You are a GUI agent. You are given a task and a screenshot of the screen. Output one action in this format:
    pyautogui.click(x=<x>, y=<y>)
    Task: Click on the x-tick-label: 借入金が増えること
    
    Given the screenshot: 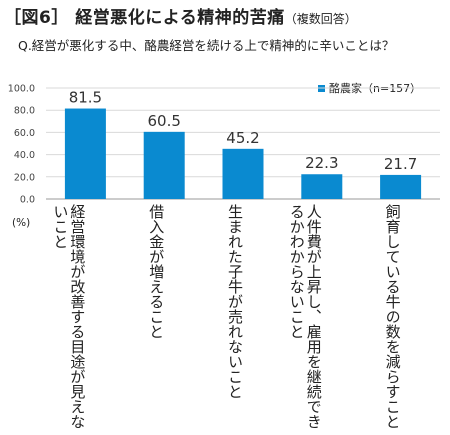 What is the action you would take?
    pyautogui.click(x=156, y=271)
    